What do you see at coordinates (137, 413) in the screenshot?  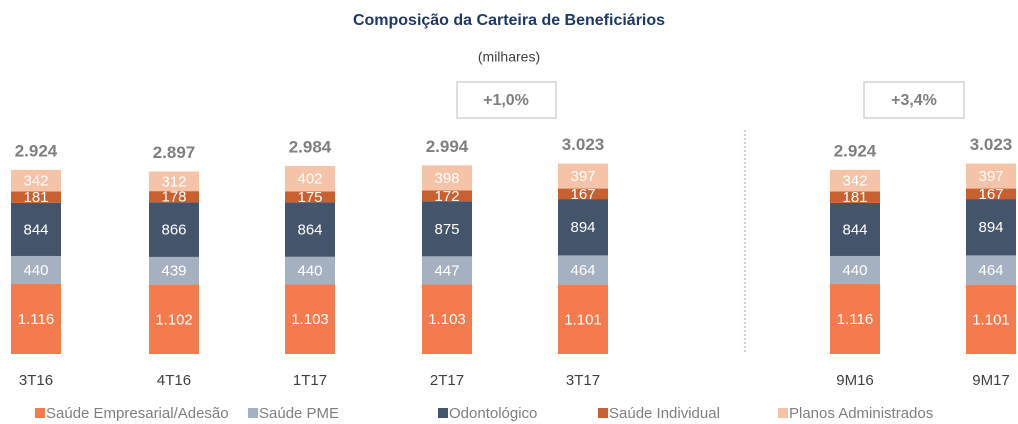 I see `legend-label: Saúde Empresarial/Adesão` at bounding box center [137, 413].